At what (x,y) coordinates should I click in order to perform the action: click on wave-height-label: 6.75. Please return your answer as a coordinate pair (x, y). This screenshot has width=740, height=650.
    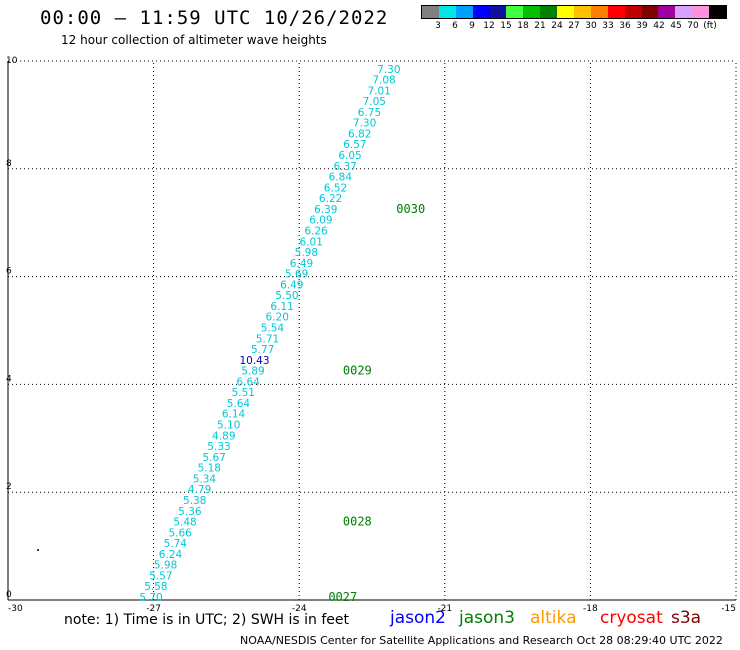
    Looking at the image, I should click on (369, 113).